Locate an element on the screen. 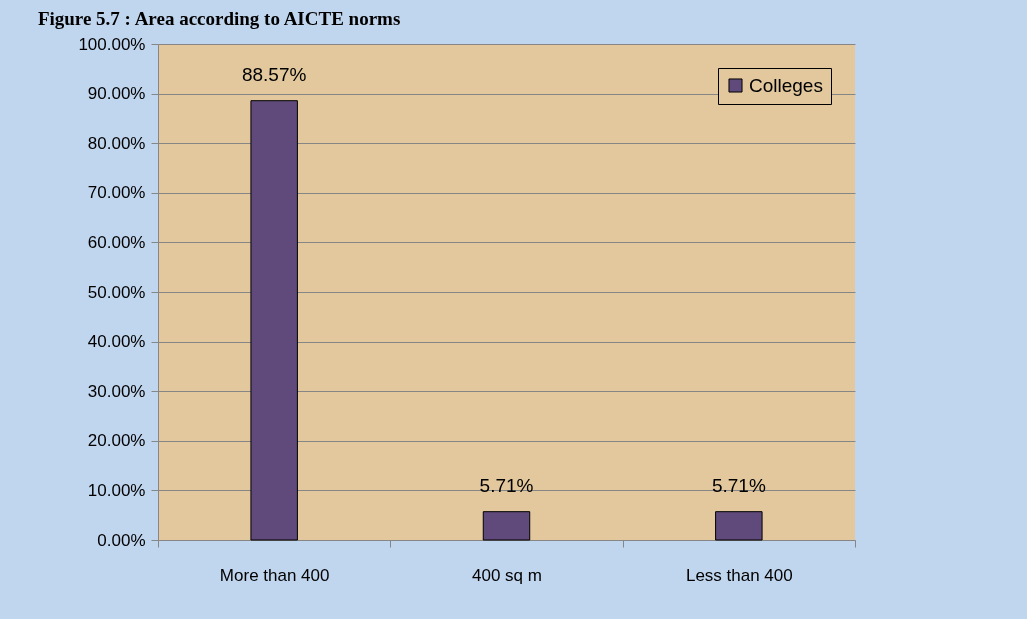  y-tick-label: 80.00% is located at coordinates (116, 143).